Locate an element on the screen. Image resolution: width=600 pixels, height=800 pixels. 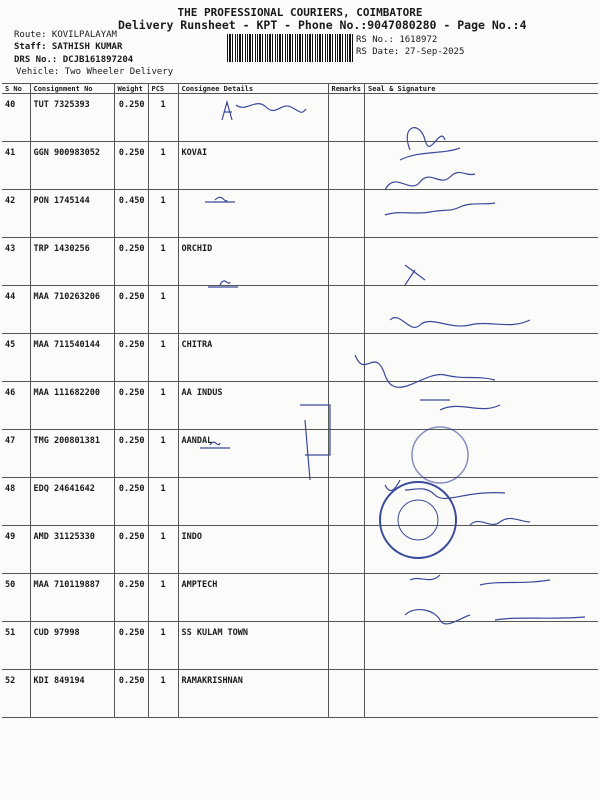
cell-cn: GGN 900983052 is located at coordinates (71, 165).